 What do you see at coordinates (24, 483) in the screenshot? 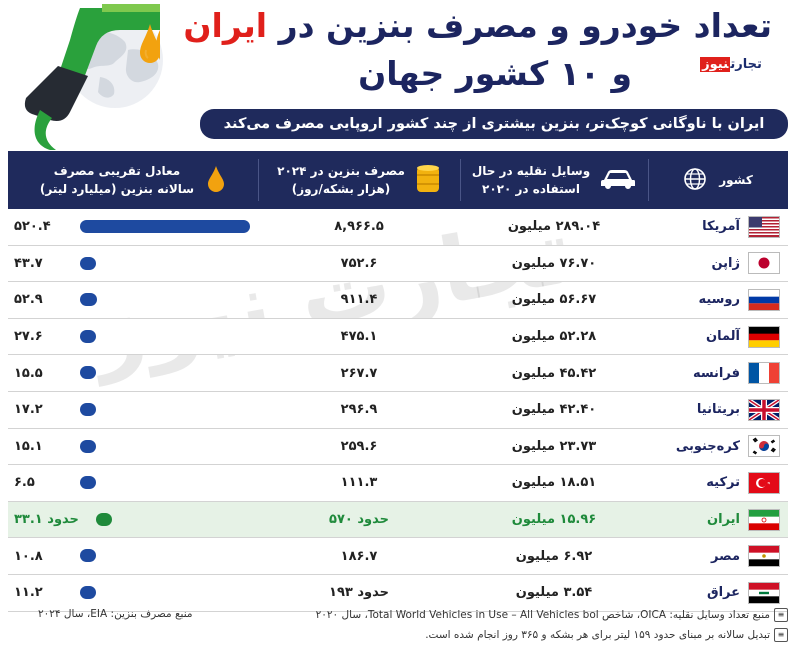
I see `gasoline-value: ۶.۵` at bounding box center [24, 483].